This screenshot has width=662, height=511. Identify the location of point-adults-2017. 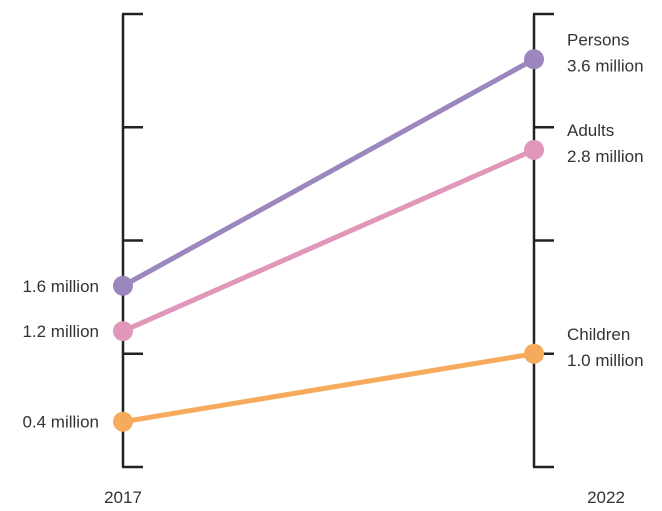
(123, 331).